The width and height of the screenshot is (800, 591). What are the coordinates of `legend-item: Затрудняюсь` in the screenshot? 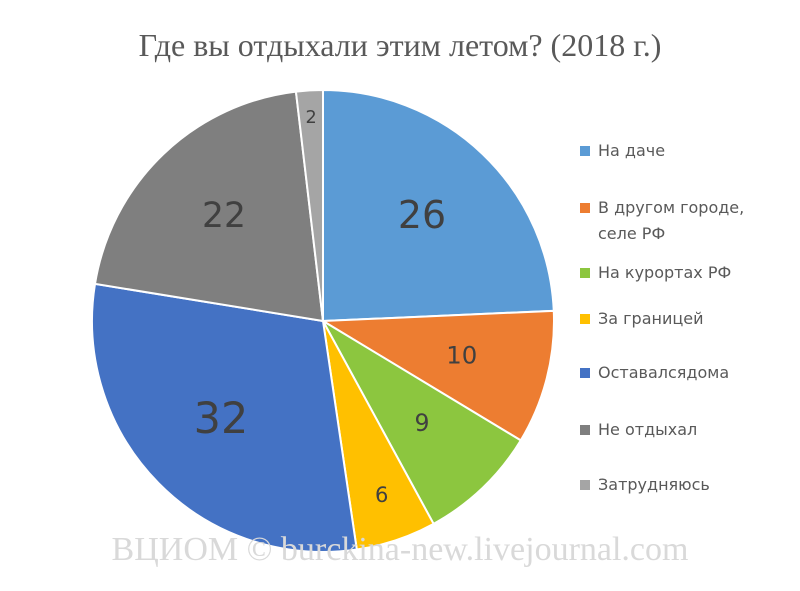 It's located at (684, 486).